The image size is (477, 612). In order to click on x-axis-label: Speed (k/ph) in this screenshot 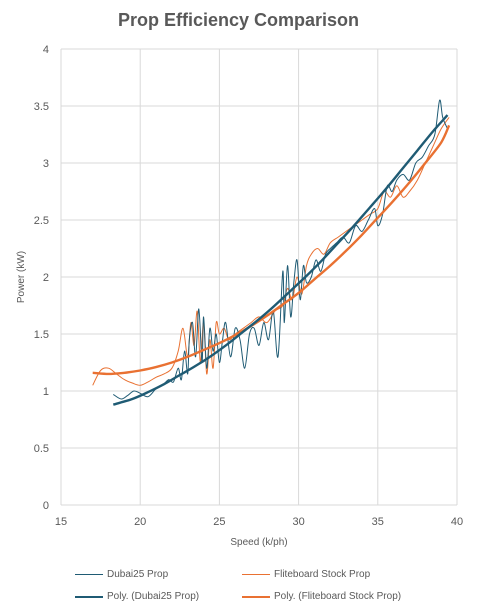, I will do `click(258, 542)`.